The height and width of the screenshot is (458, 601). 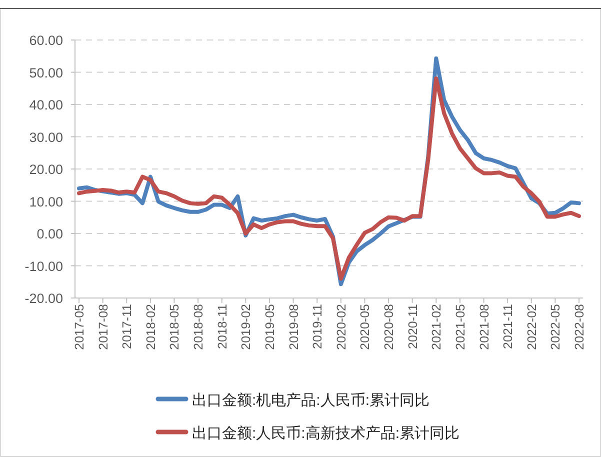 I want to click on y-tick-label: 0.00, so click(x=49, y=234).